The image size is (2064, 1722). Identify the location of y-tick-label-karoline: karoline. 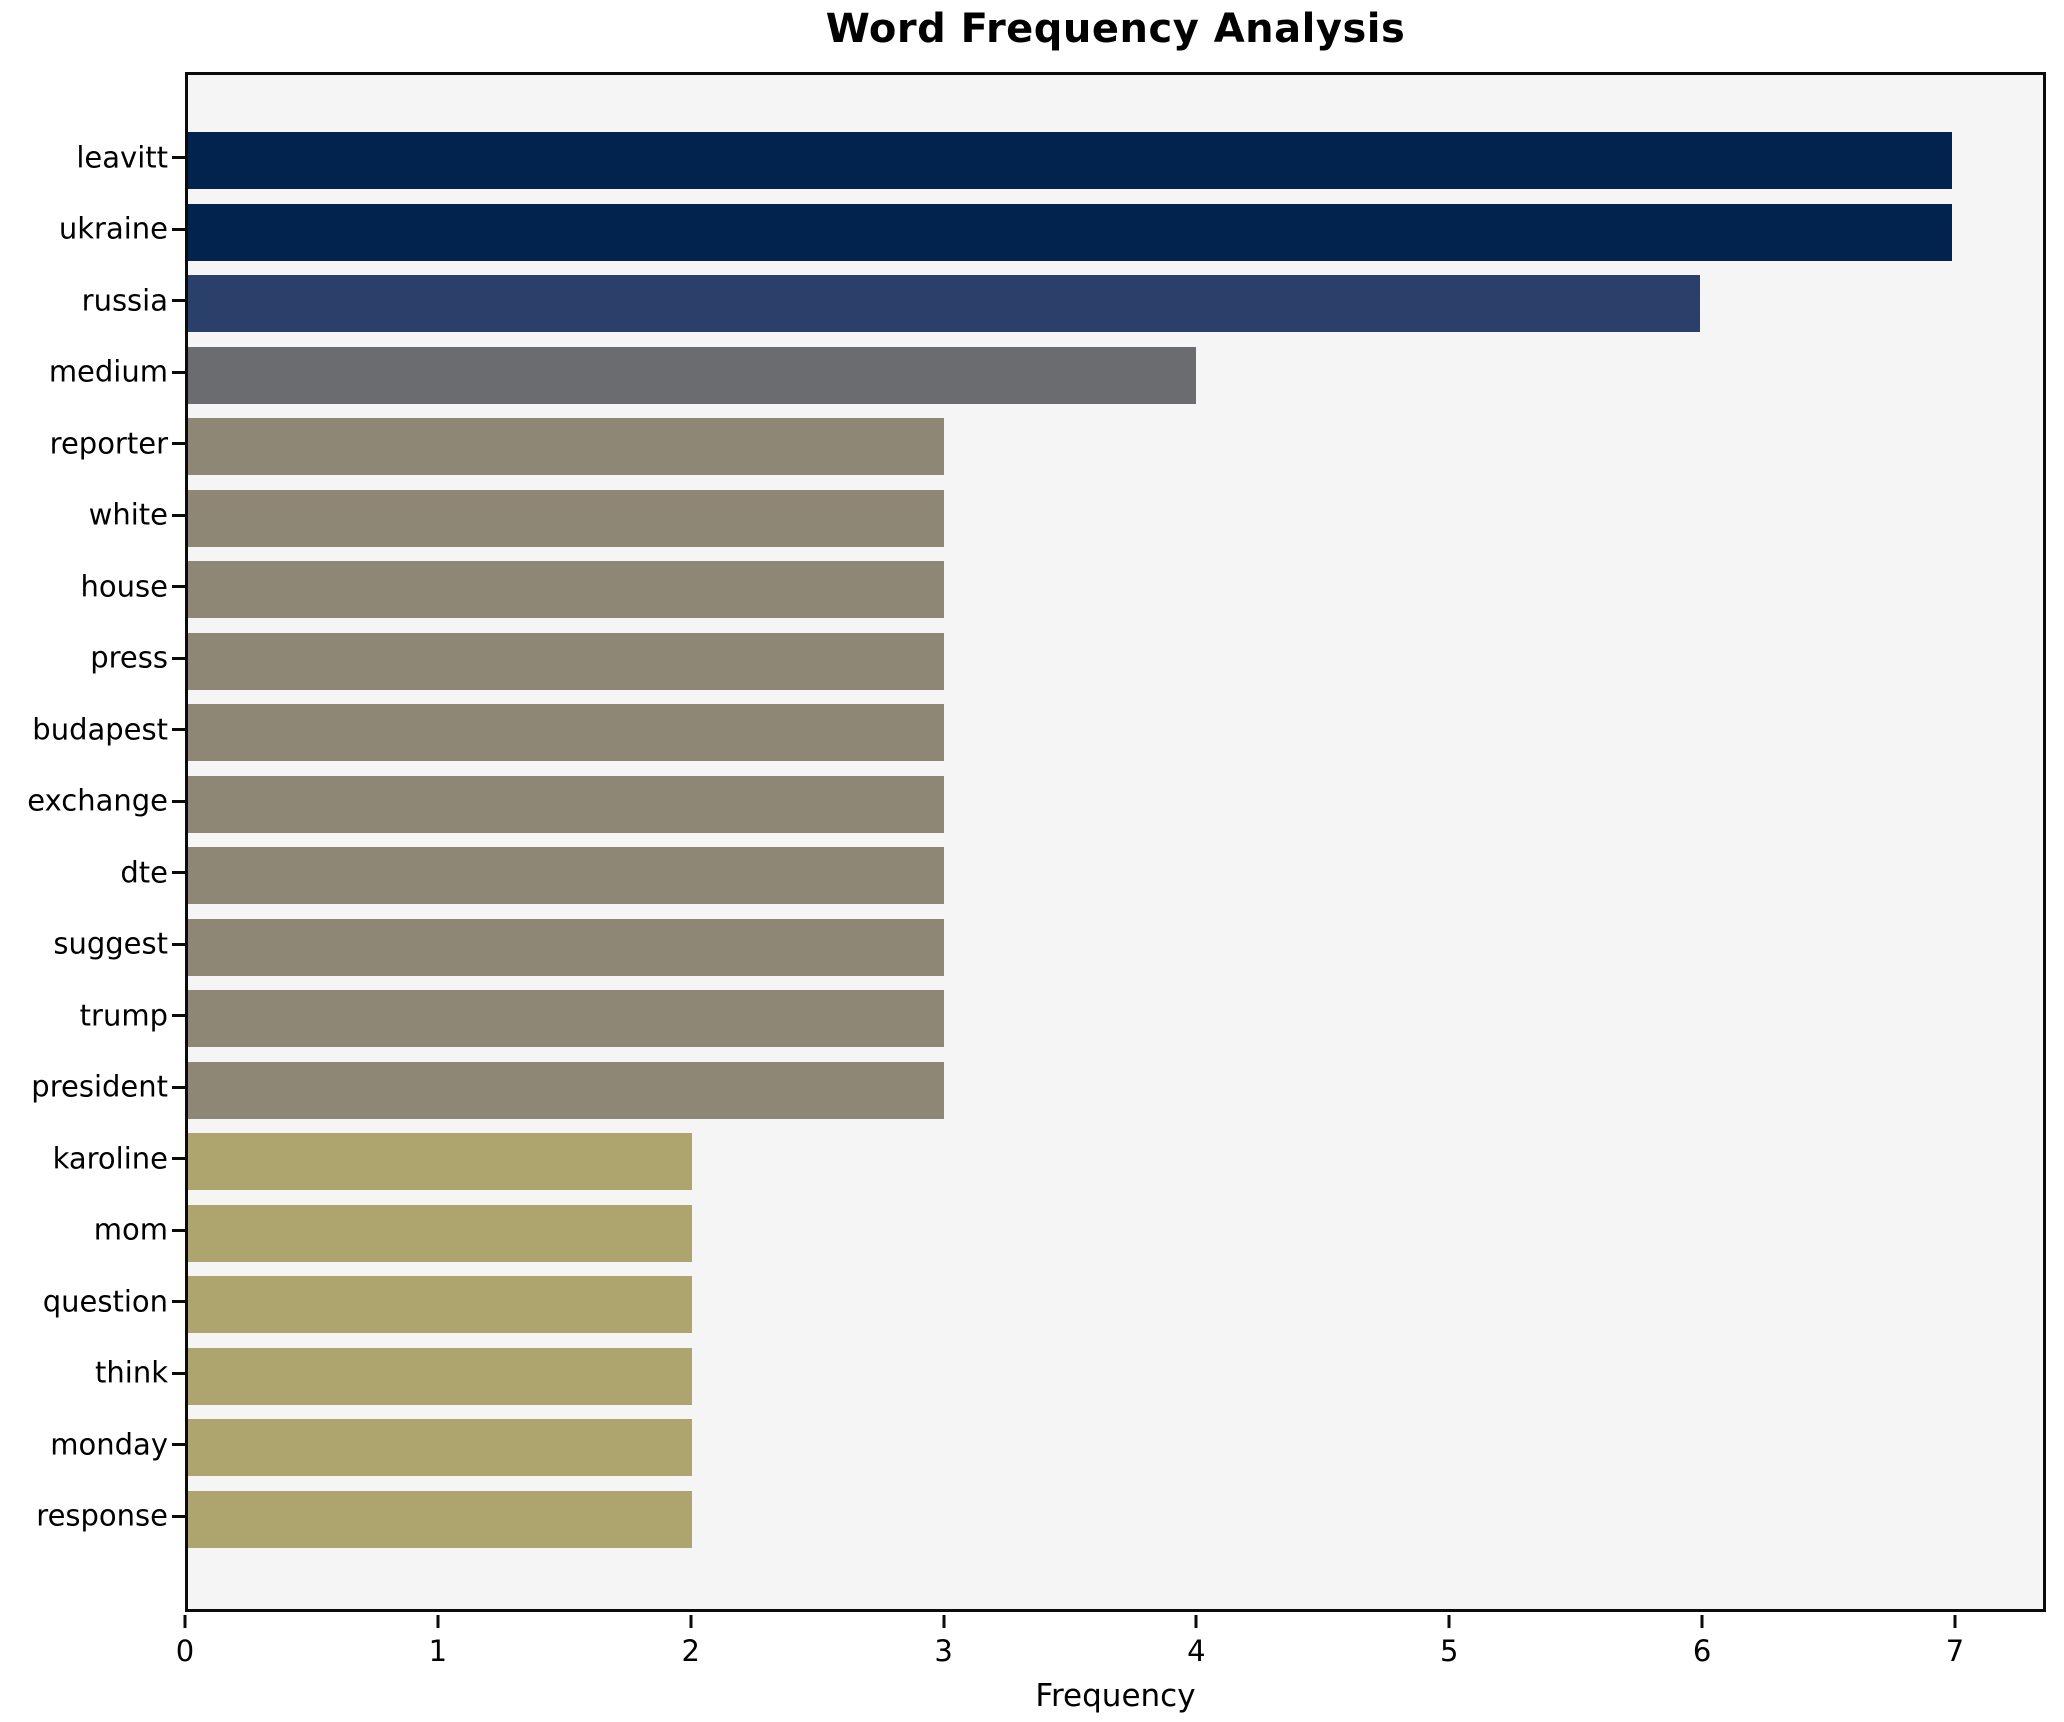
(110, 1158).